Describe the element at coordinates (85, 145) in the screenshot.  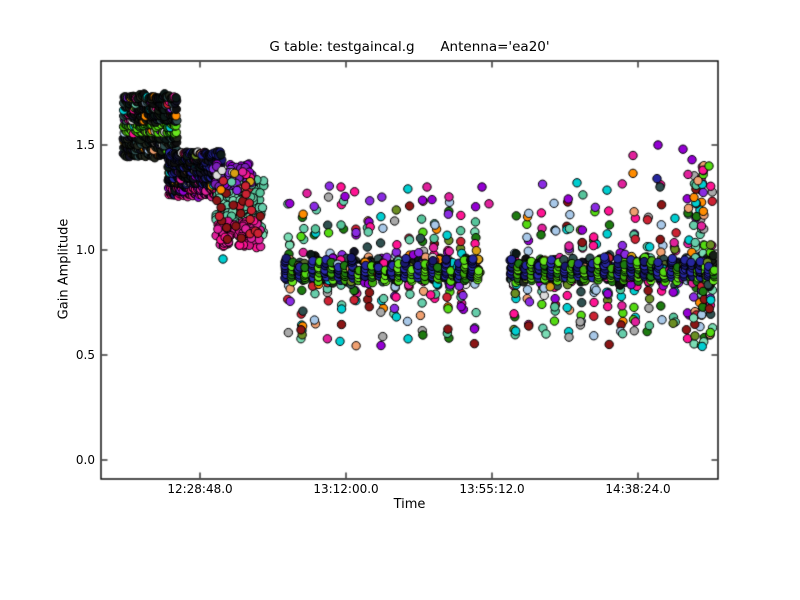
I see `y-tick-label-3: 1.5` at that location.